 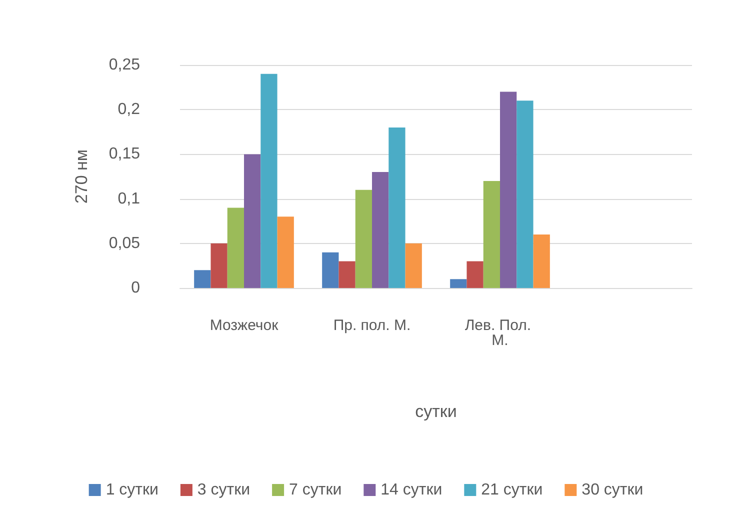 What do you see at coordinates (613, 490) in the screenshot?
I see `legend-label: 30 сутки` at bounding box center [613, 490].